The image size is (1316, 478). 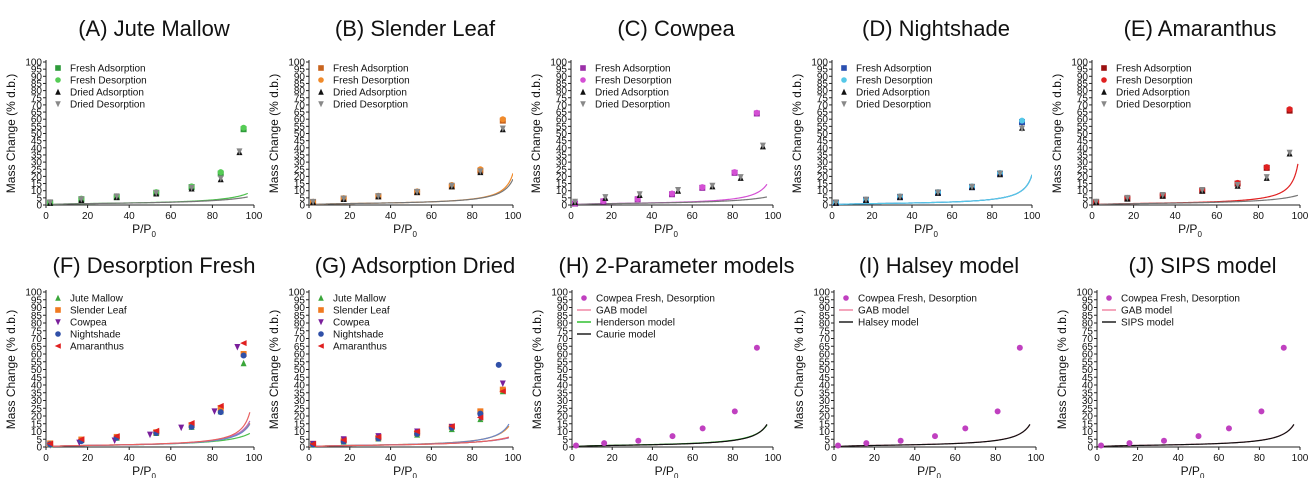 What do you see at coordinates (37, 184) in the screenshot?
I see `y-tick-label: 15` at bounding box center [37, 184].